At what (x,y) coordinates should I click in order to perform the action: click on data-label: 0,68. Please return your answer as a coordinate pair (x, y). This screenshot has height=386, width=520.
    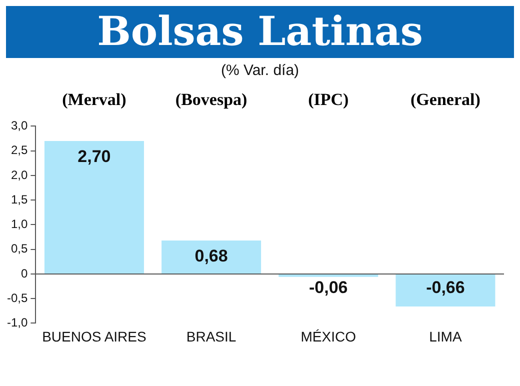
    Looking at the image, I should click on (211, 256).